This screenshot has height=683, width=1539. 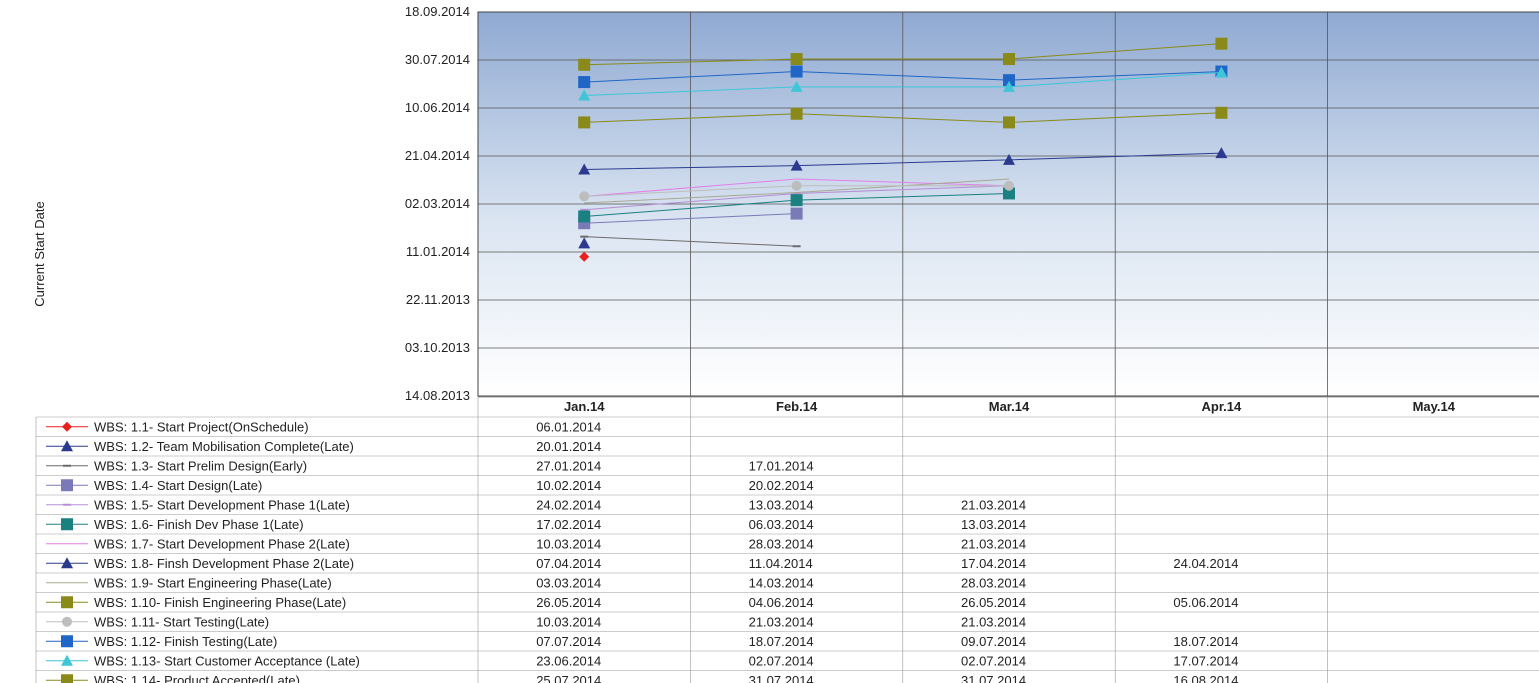 What do you see at coordinates (437, 155) in the screenshot?
I see `y-tick-label: 21.04.2014` at bounding box center [437, 155].